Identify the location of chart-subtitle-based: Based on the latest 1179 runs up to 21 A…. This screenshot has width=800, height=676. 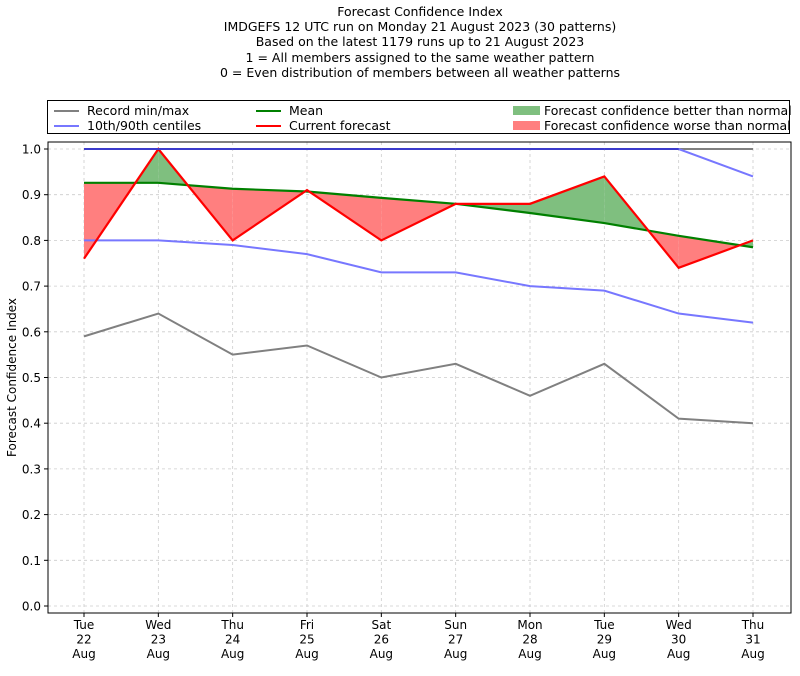
(420, 42).